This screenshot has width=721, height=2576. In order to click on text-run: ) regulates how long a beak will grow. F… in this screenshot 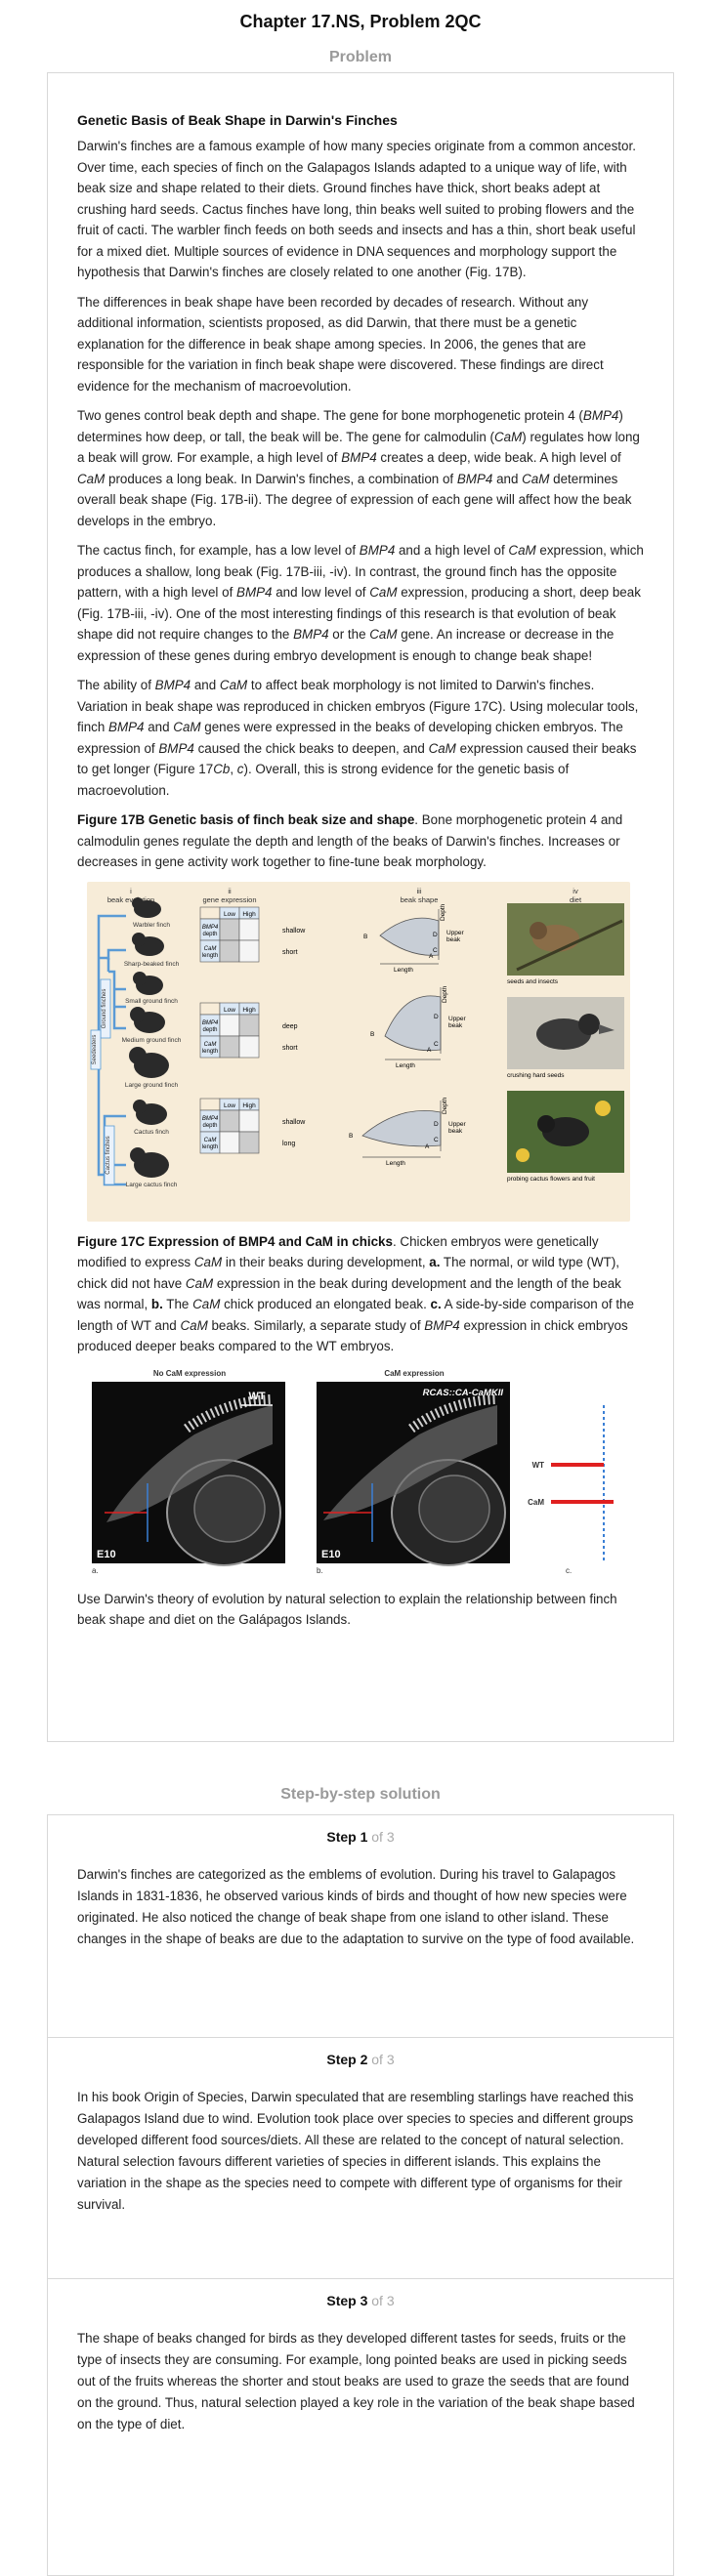, I will do `click(358, 448)`.